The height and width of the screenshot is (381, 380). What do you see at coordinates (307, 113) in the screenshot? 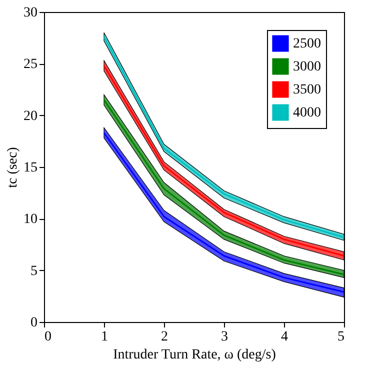
I see `legend-label: 4000` at bounding box center [307, 113].